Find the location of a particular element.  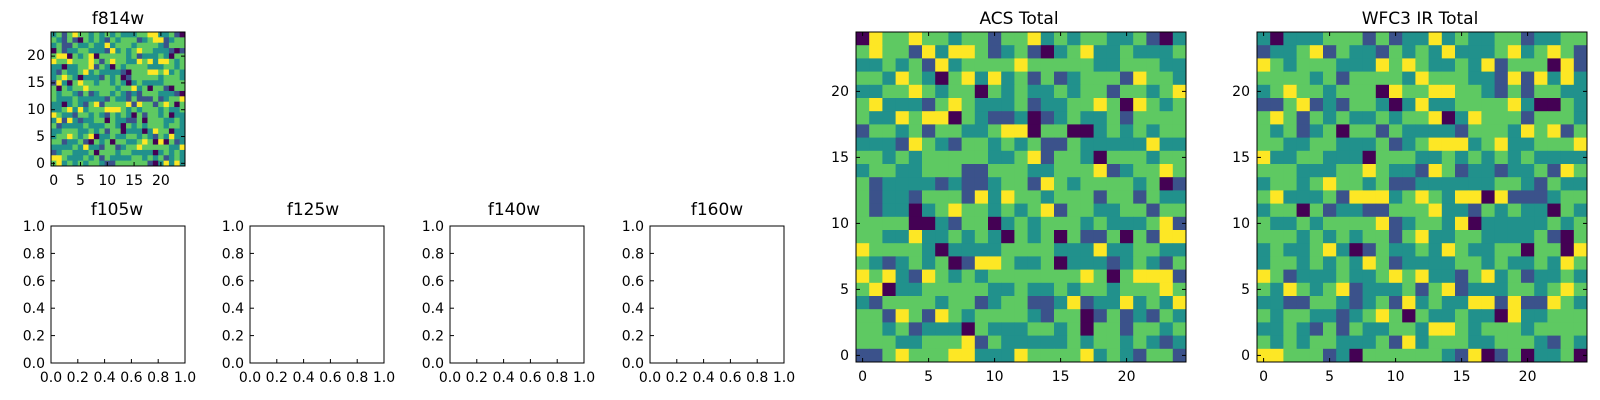

x-tick-label: 20 is located at coordinates (1127, 377).